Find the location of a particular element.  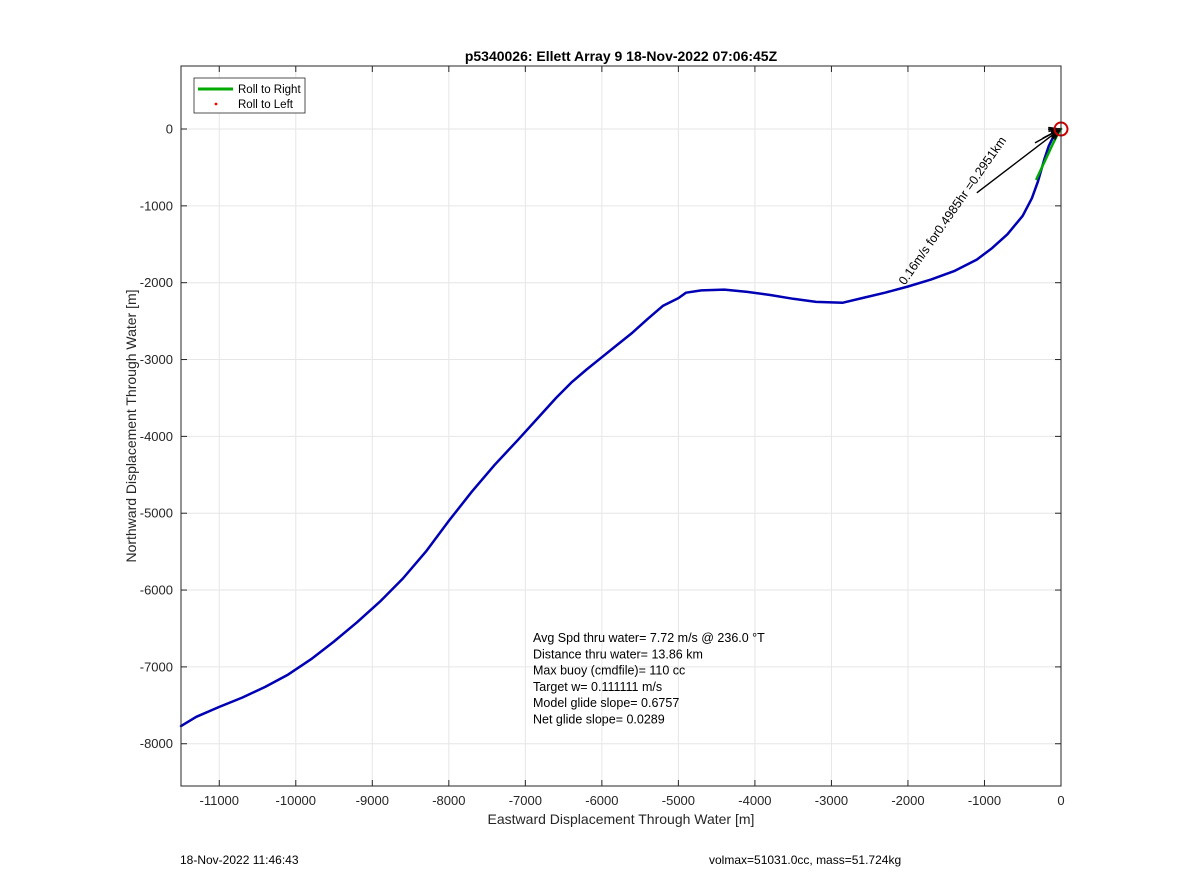

x-tick-label: -1000 is located at coordinates (984, 800).